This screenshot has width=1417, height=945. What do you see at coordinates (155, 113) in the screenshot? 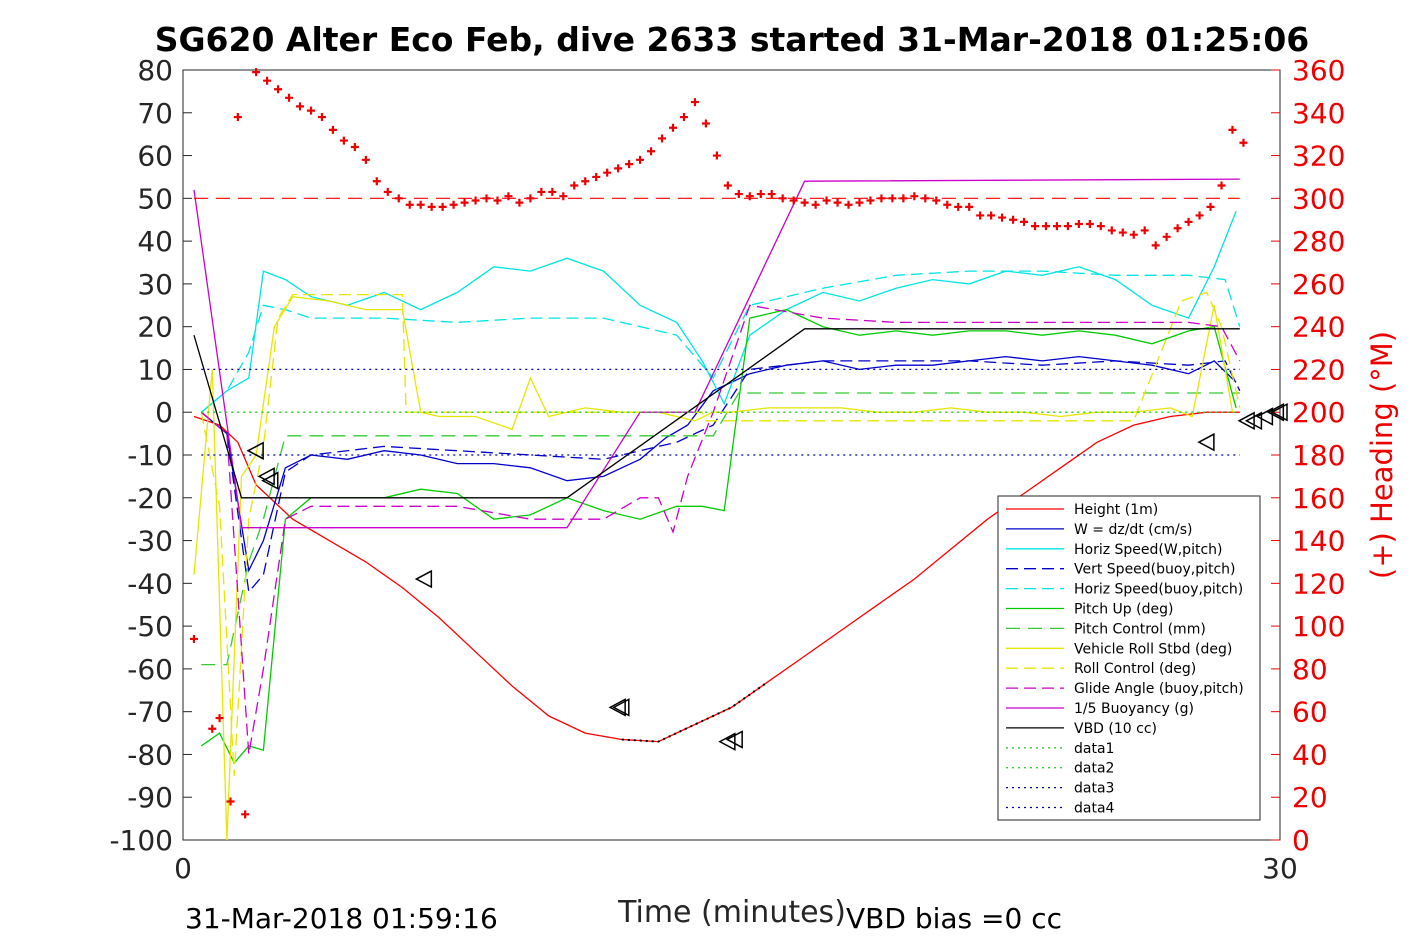
I see `y-tick-label: 70` at bounding box center [155, 113].